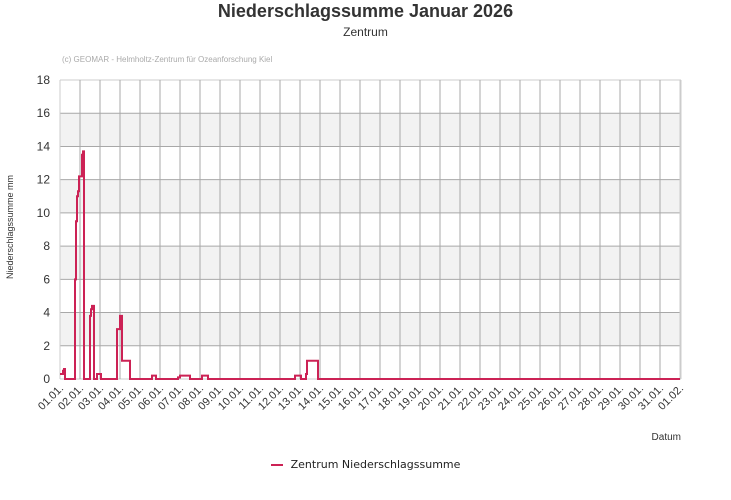  Describe the element at coordinates (276, 464) in the screenshot. I see `legend-swatch-icon` at that location.